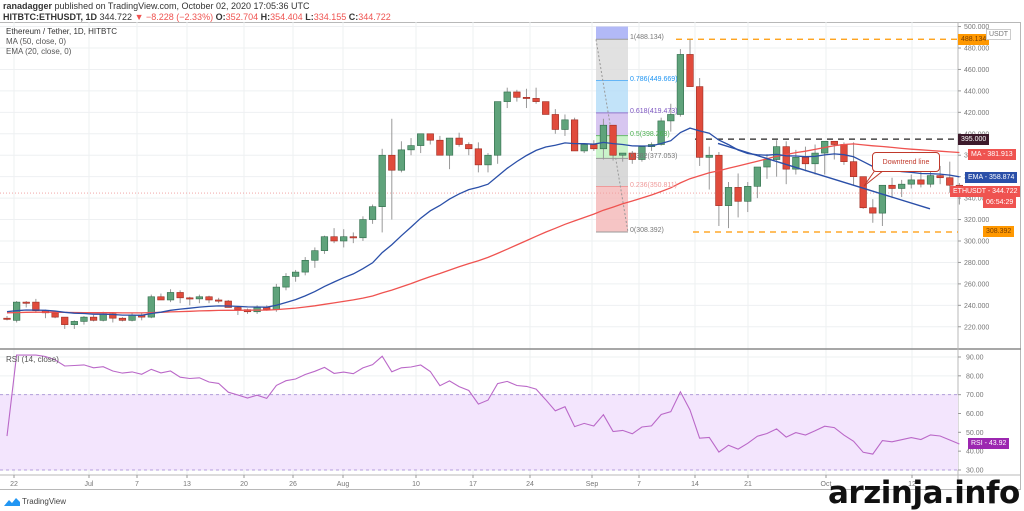 The width and height of the screenshot is (1024, 511). What do you see at coordinates (976, 263) in the screenshot?
I see `svg-text: 280.000` at bounding box center [976, 263].